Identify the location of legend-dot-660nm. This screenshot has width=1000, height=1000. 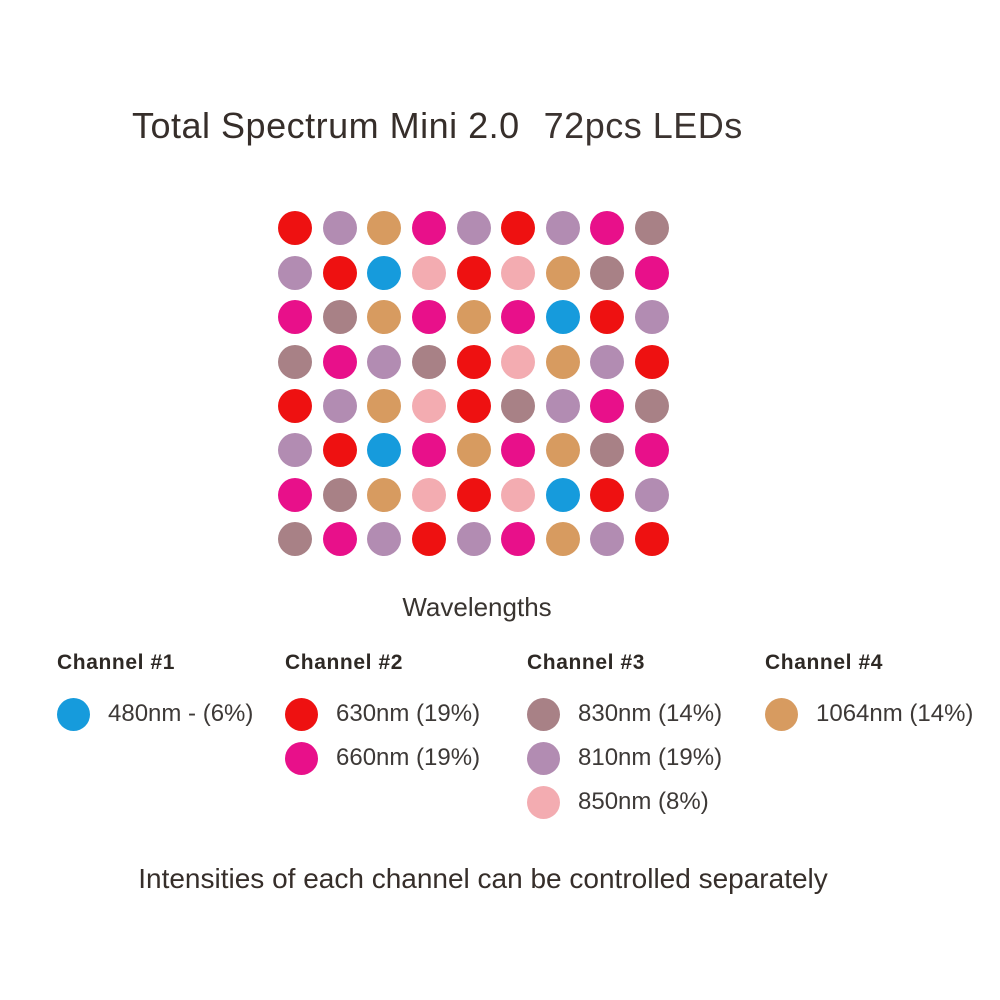
(301, 758).